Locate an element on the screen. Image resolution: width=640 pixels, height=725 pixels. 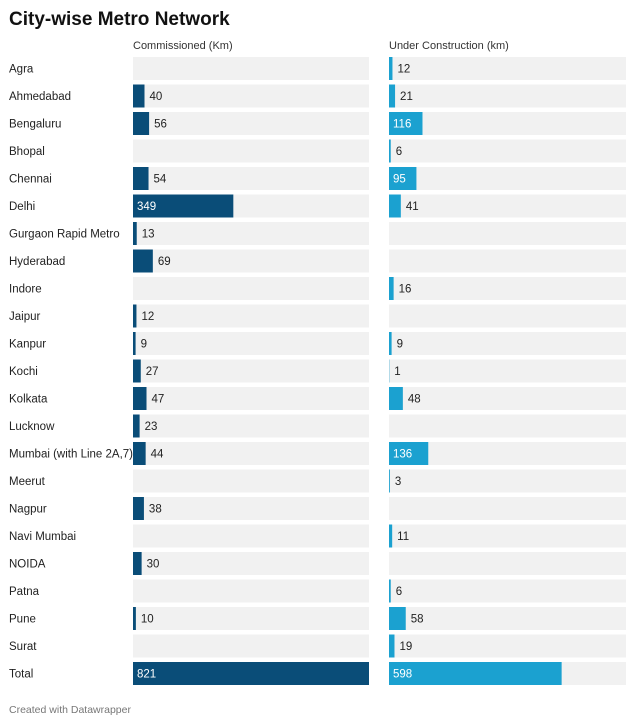
value-label: 9 is located at coordinates (400, 345).